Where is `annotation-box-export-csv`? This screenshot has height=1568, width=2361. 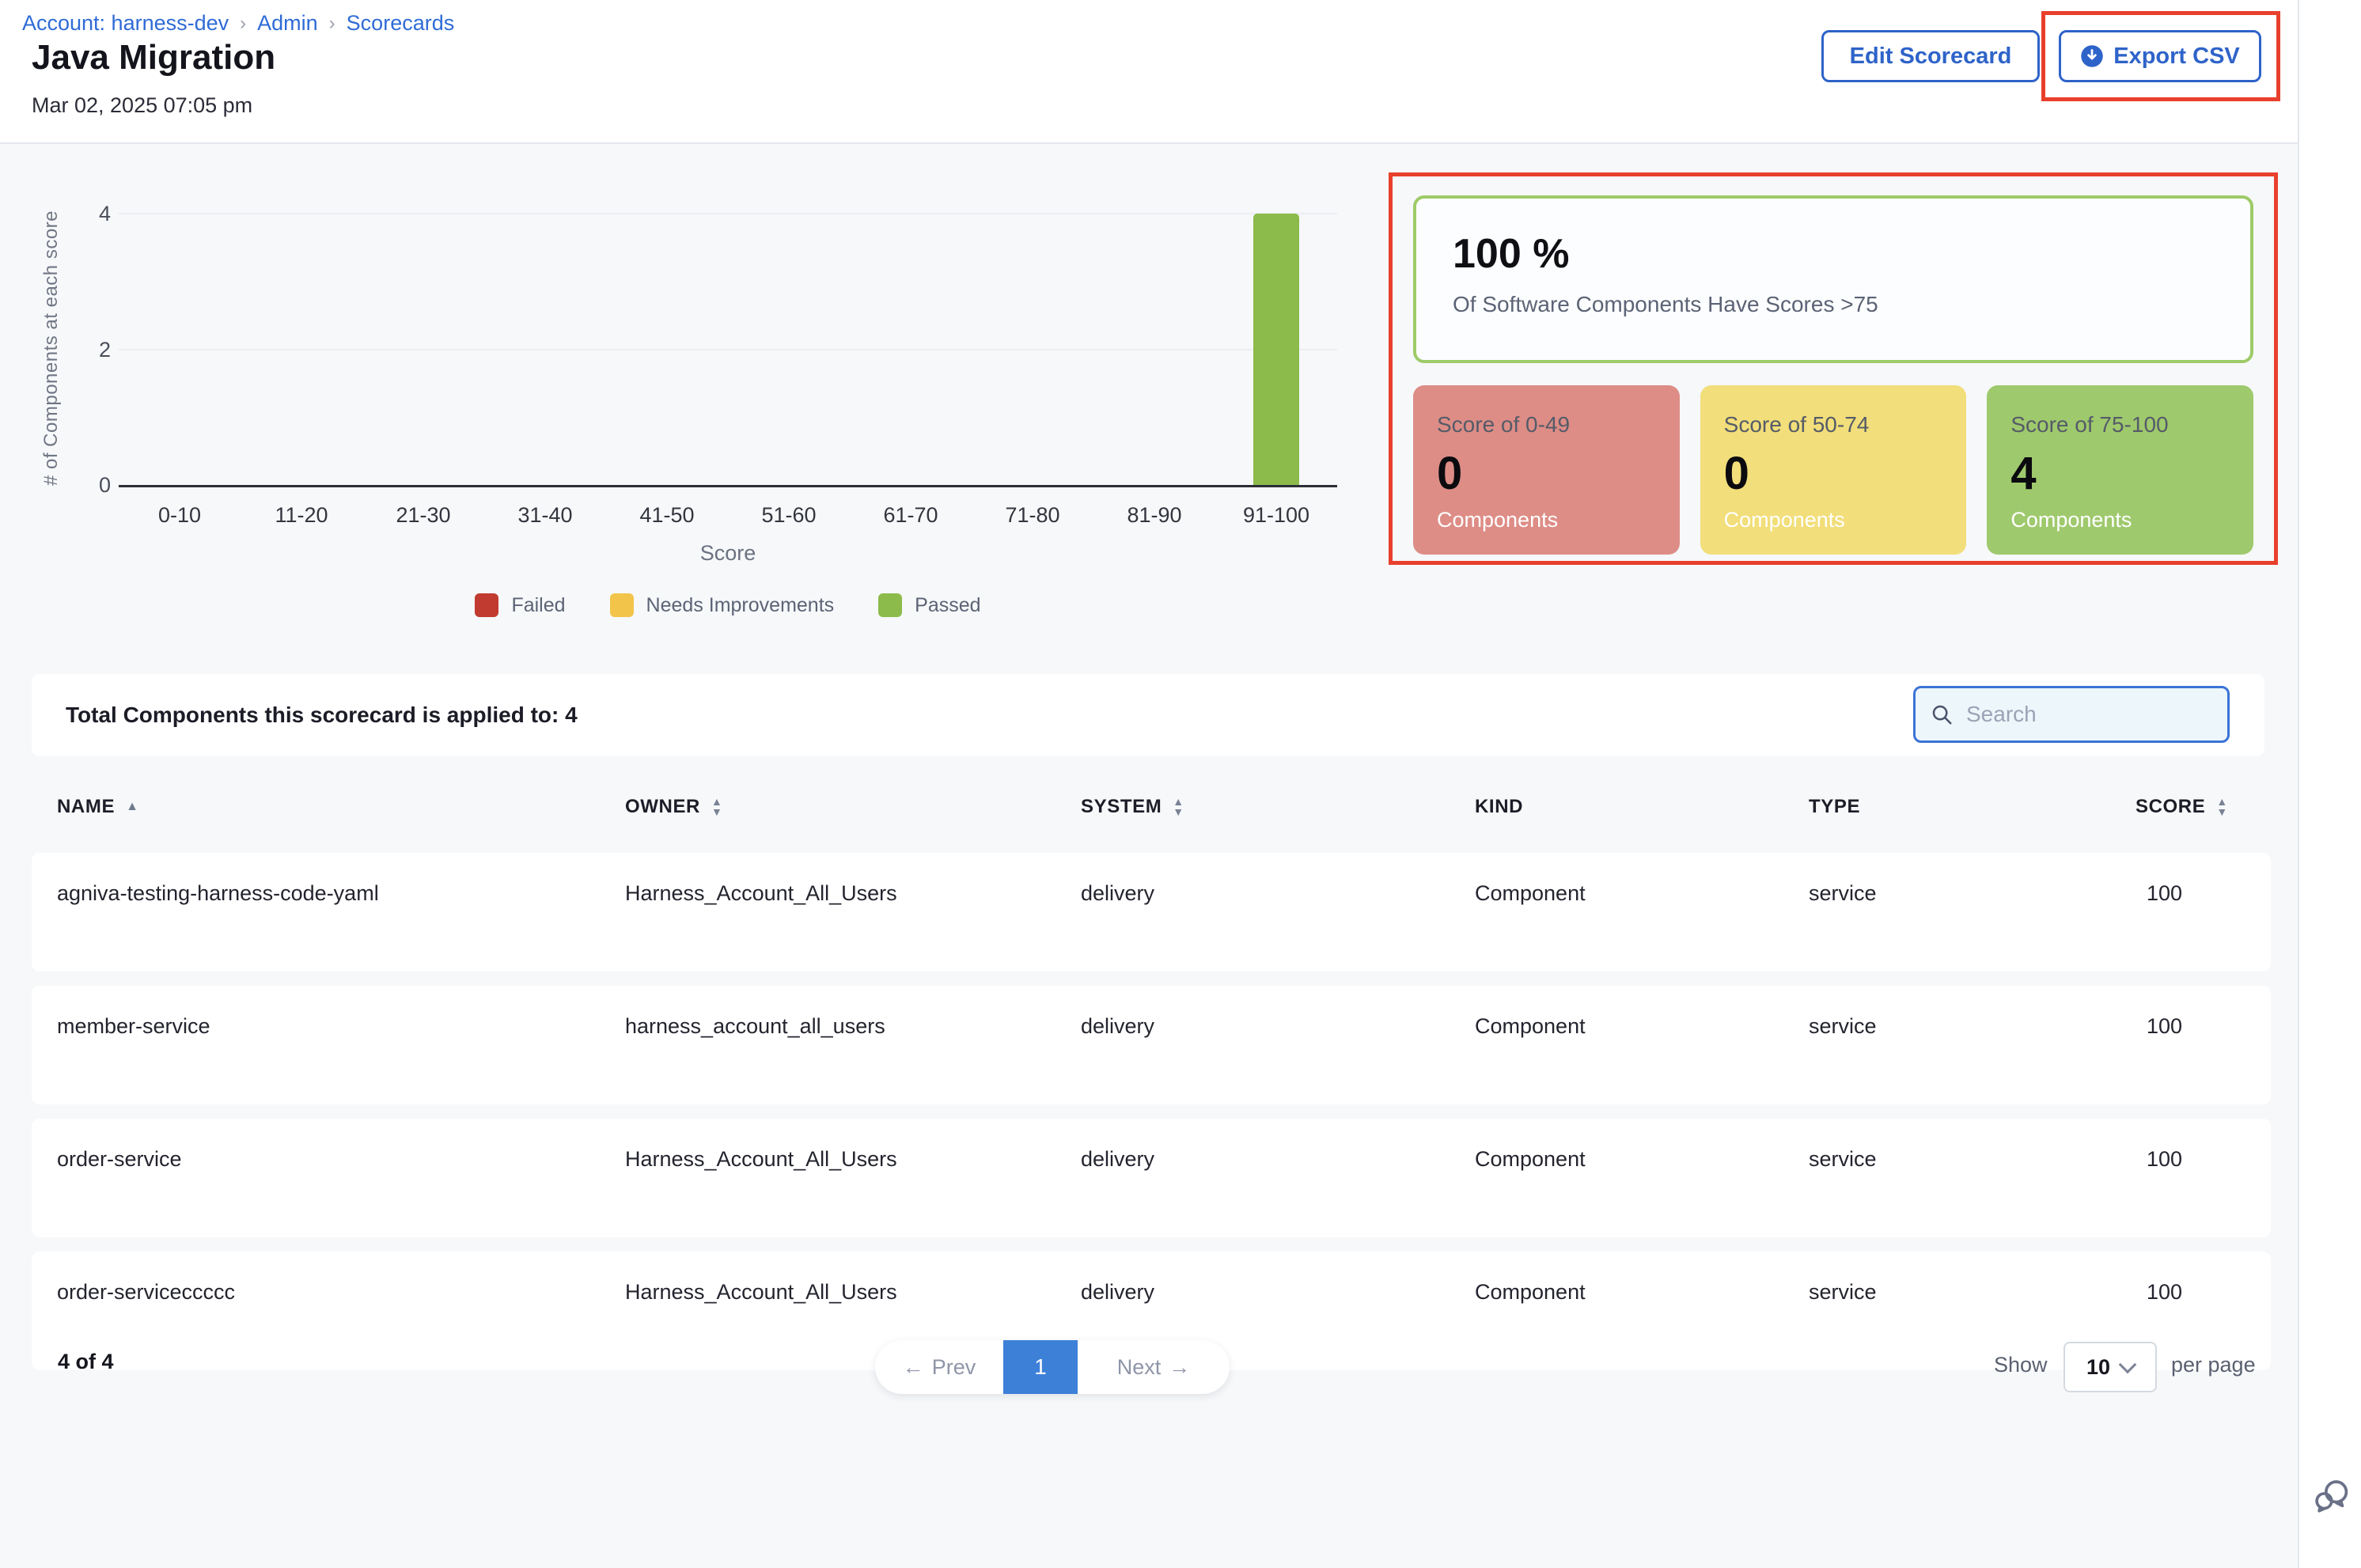 annotation-box-export-csv is located at coordinates (2160, 56).